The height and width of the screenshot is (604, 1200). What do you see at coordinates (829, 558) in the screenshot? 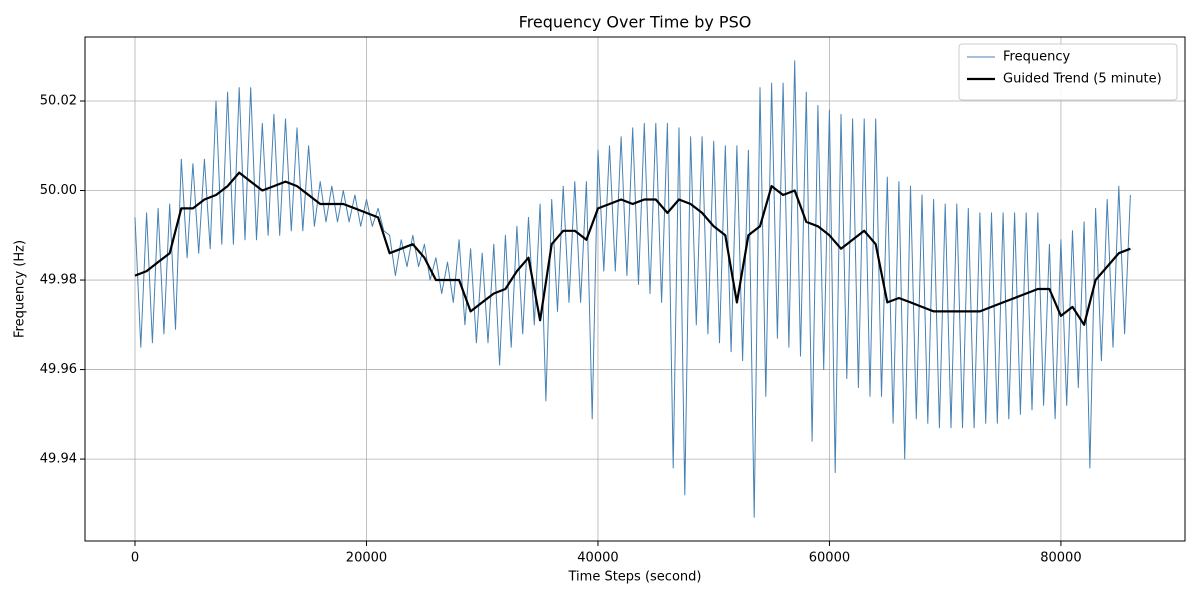
I see `x-tick-label: 60000` at bounding box center [829, 558].